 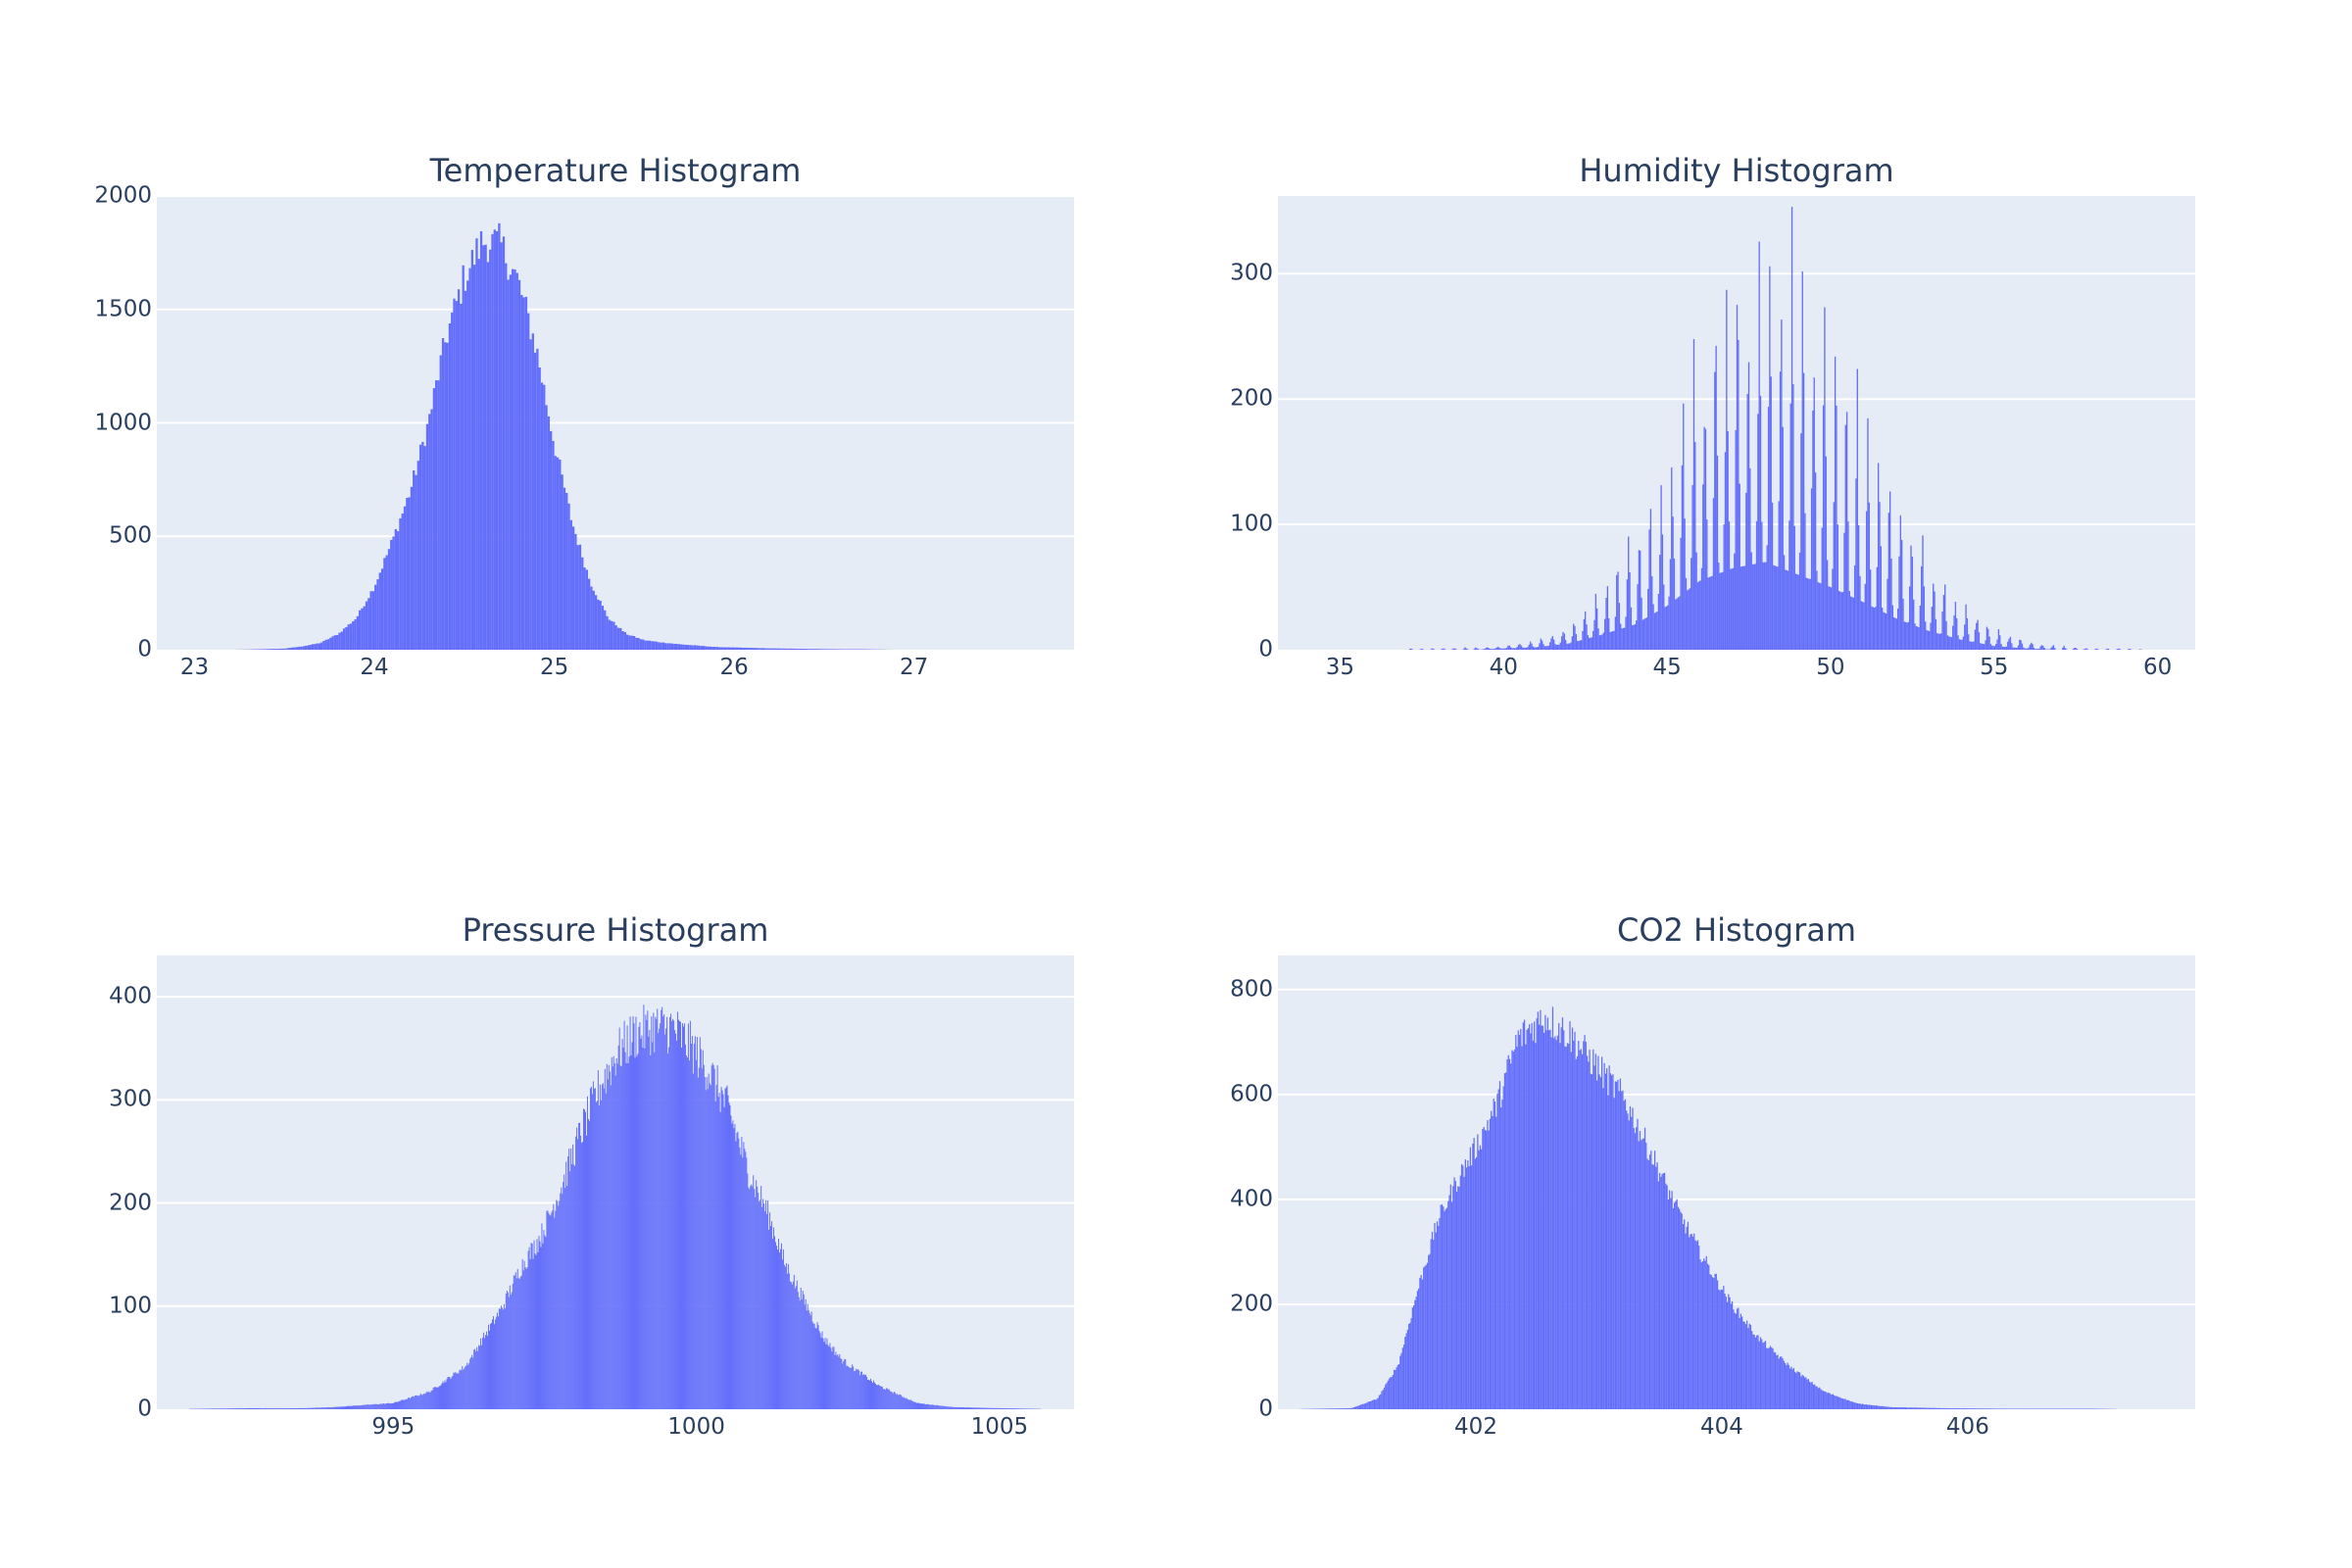 I want to click on temperature-x-tick-label: 25, so click(x=554, y=667).